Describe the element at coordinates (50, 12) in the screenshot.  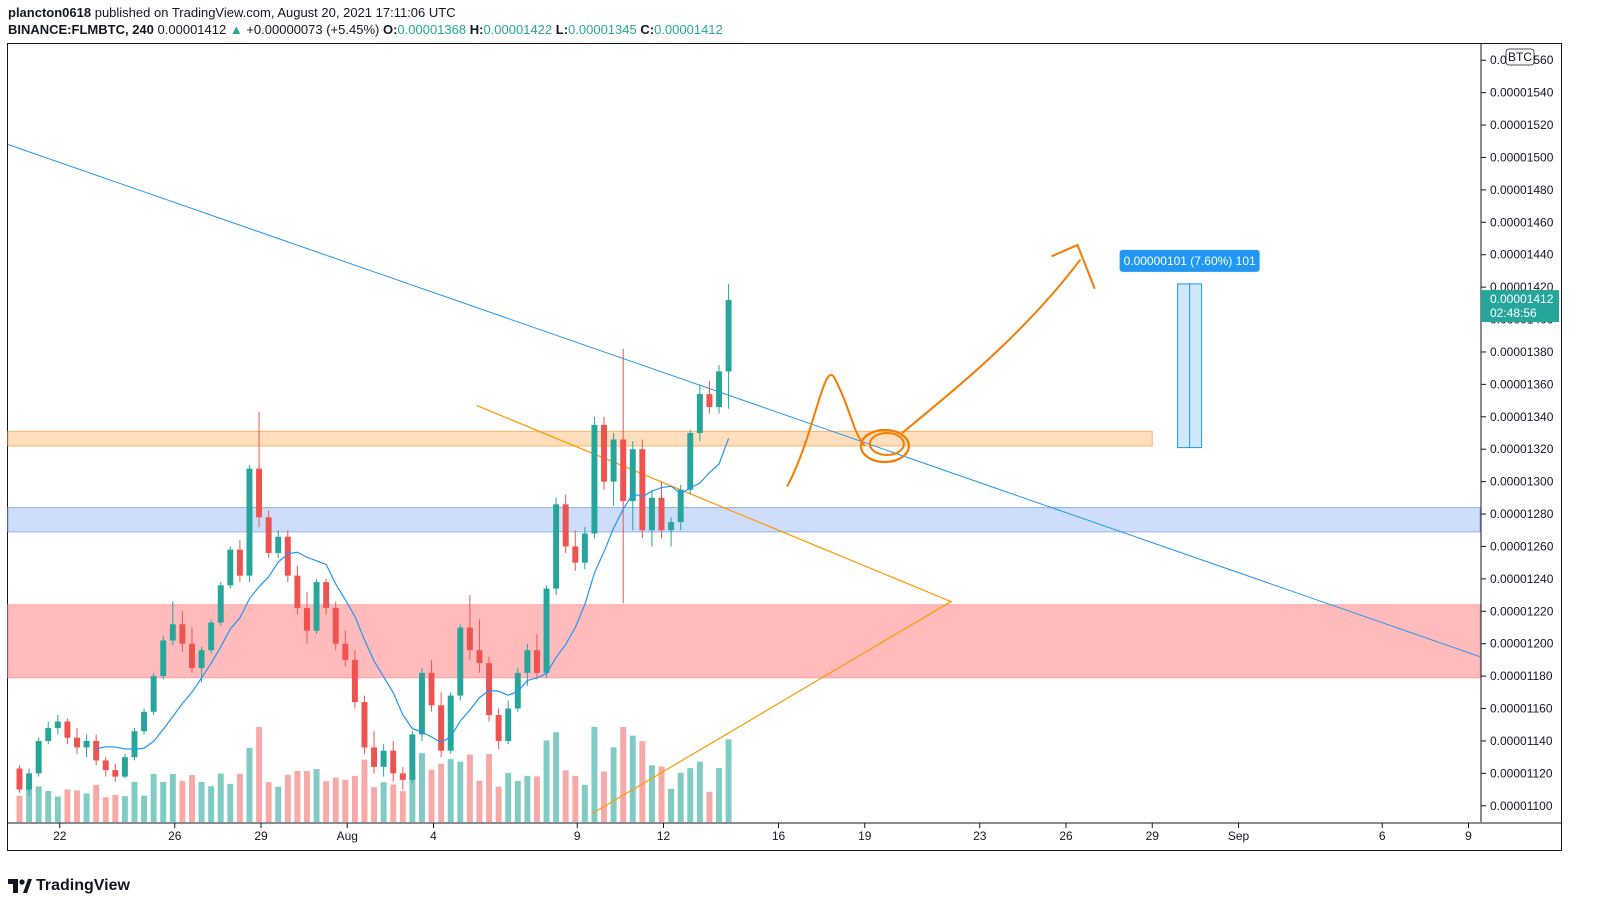
I see `publisher-name: plancton0618` at that location.